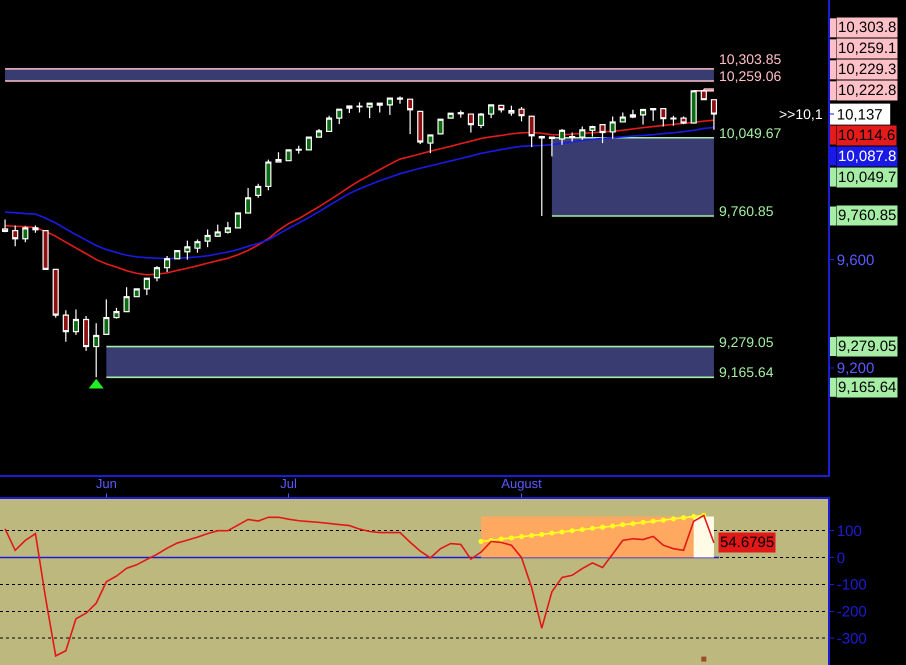  Describe the element at coordinates (855, 260) in the screenshot. I see `y-tick-label: 9,600` at that location.